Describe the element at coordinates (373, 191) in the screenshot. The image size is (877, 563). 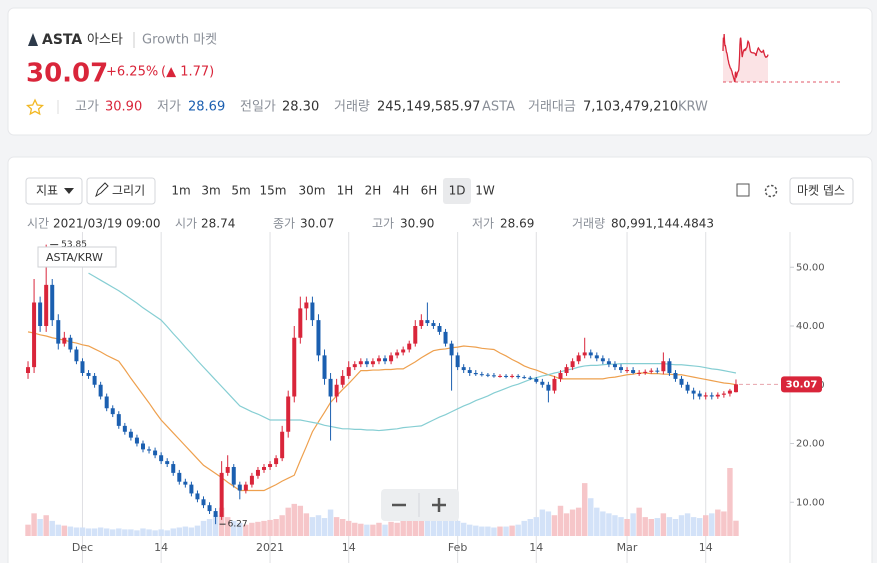
I see `interval: 2H` at that location.